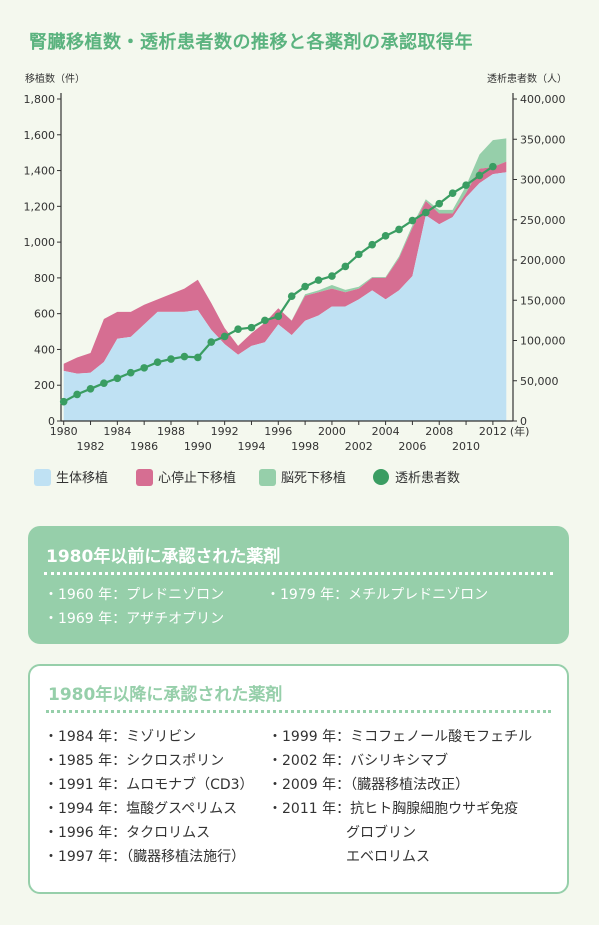 Image resolution: width=599 pixels, height=925 pixels. What do you see at coordinates (197, 478) in the screenshot?
I see `legend-label-cardiac-death: 心停止下移植` at bounding box center [197, 478].